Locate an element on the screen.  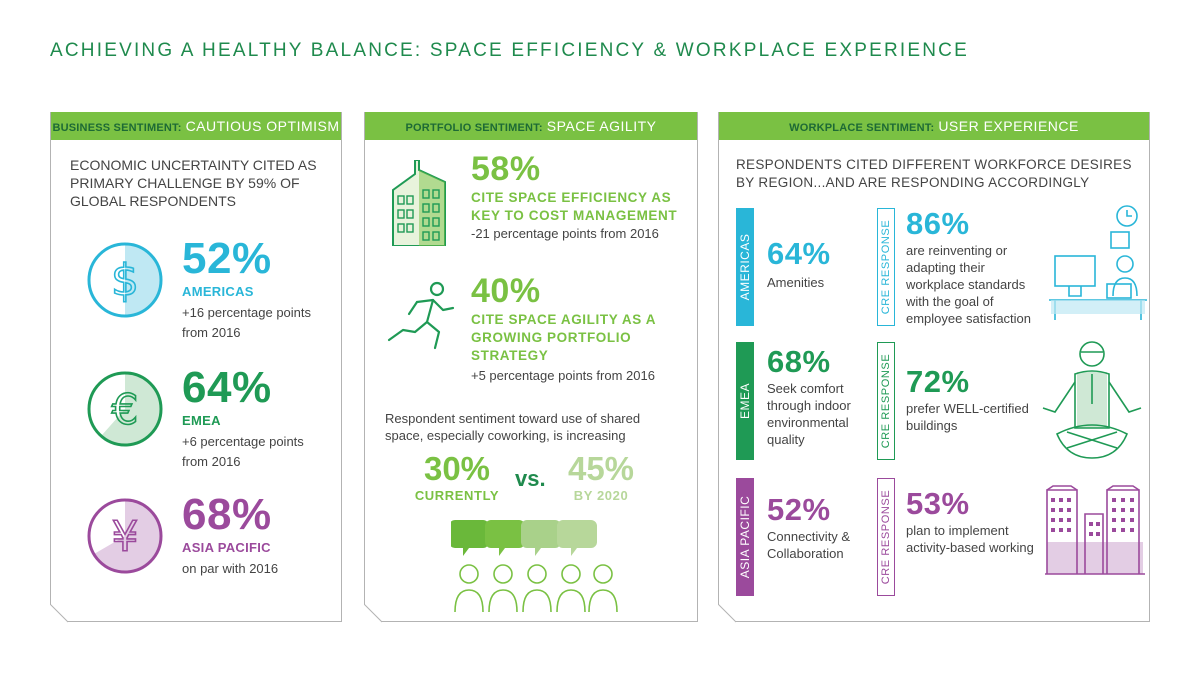
percentage: 68% is located at coordinates (227, 514).